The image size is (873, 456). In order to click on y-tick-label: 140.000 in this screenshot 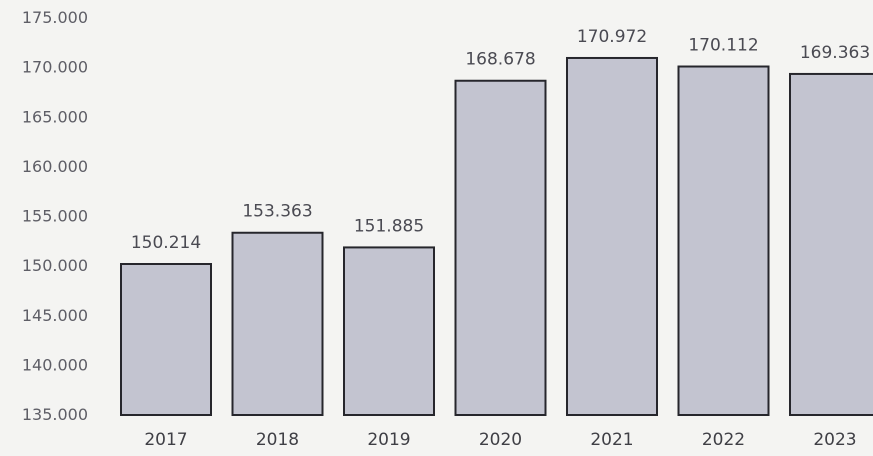, I will do `click(55, 364)`.